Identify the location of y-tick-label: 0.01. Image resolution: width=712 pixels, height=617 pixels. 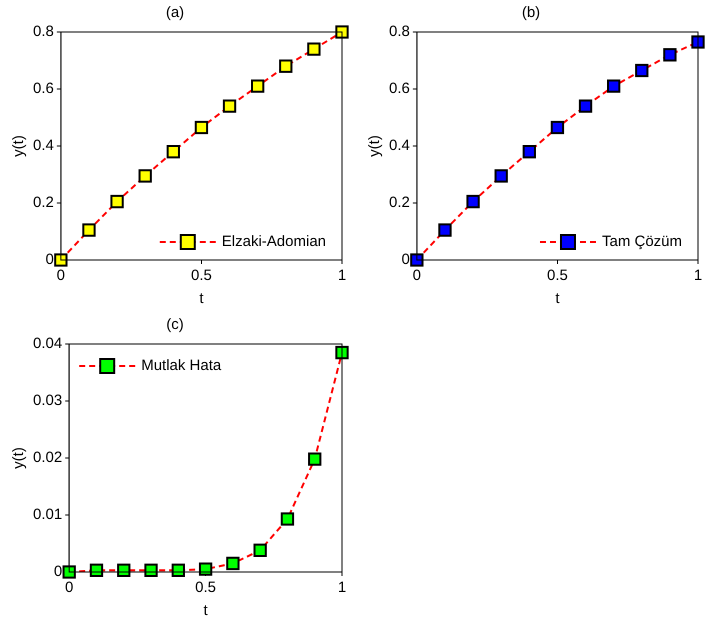
(47, 515).